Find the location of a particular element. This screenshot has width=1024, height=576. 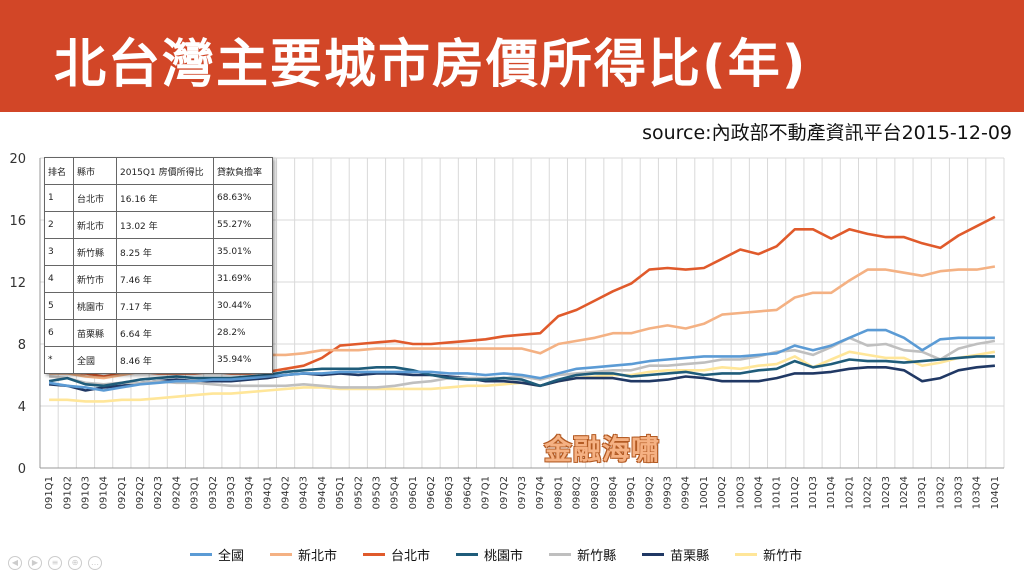

table-cell: 68.63% is located at coordinates (243, 198).